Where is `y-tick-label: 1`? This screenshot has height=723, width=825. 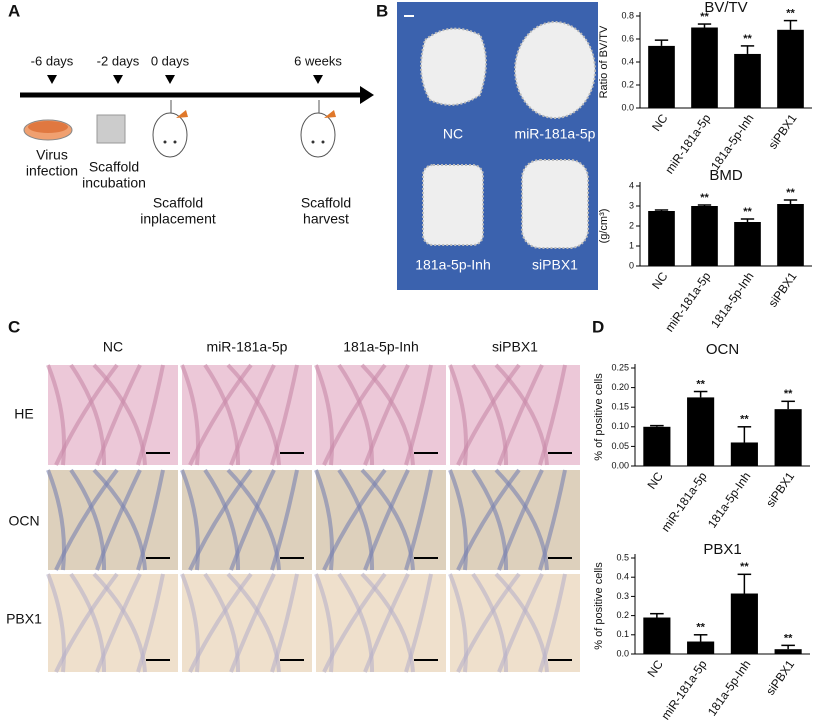 y-tick-label: 1 is located at coordinates (631, 245).